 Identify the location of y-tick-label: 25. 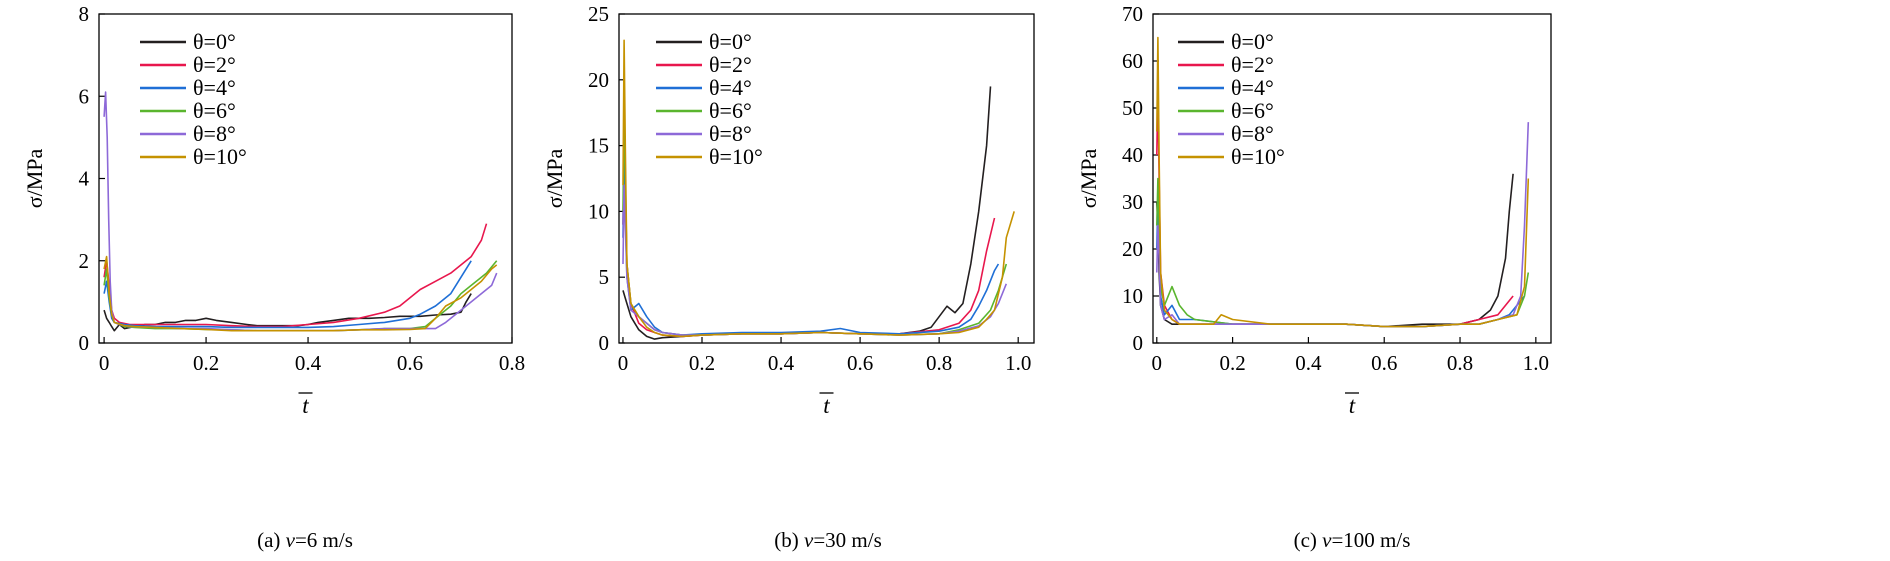
(598, 14).